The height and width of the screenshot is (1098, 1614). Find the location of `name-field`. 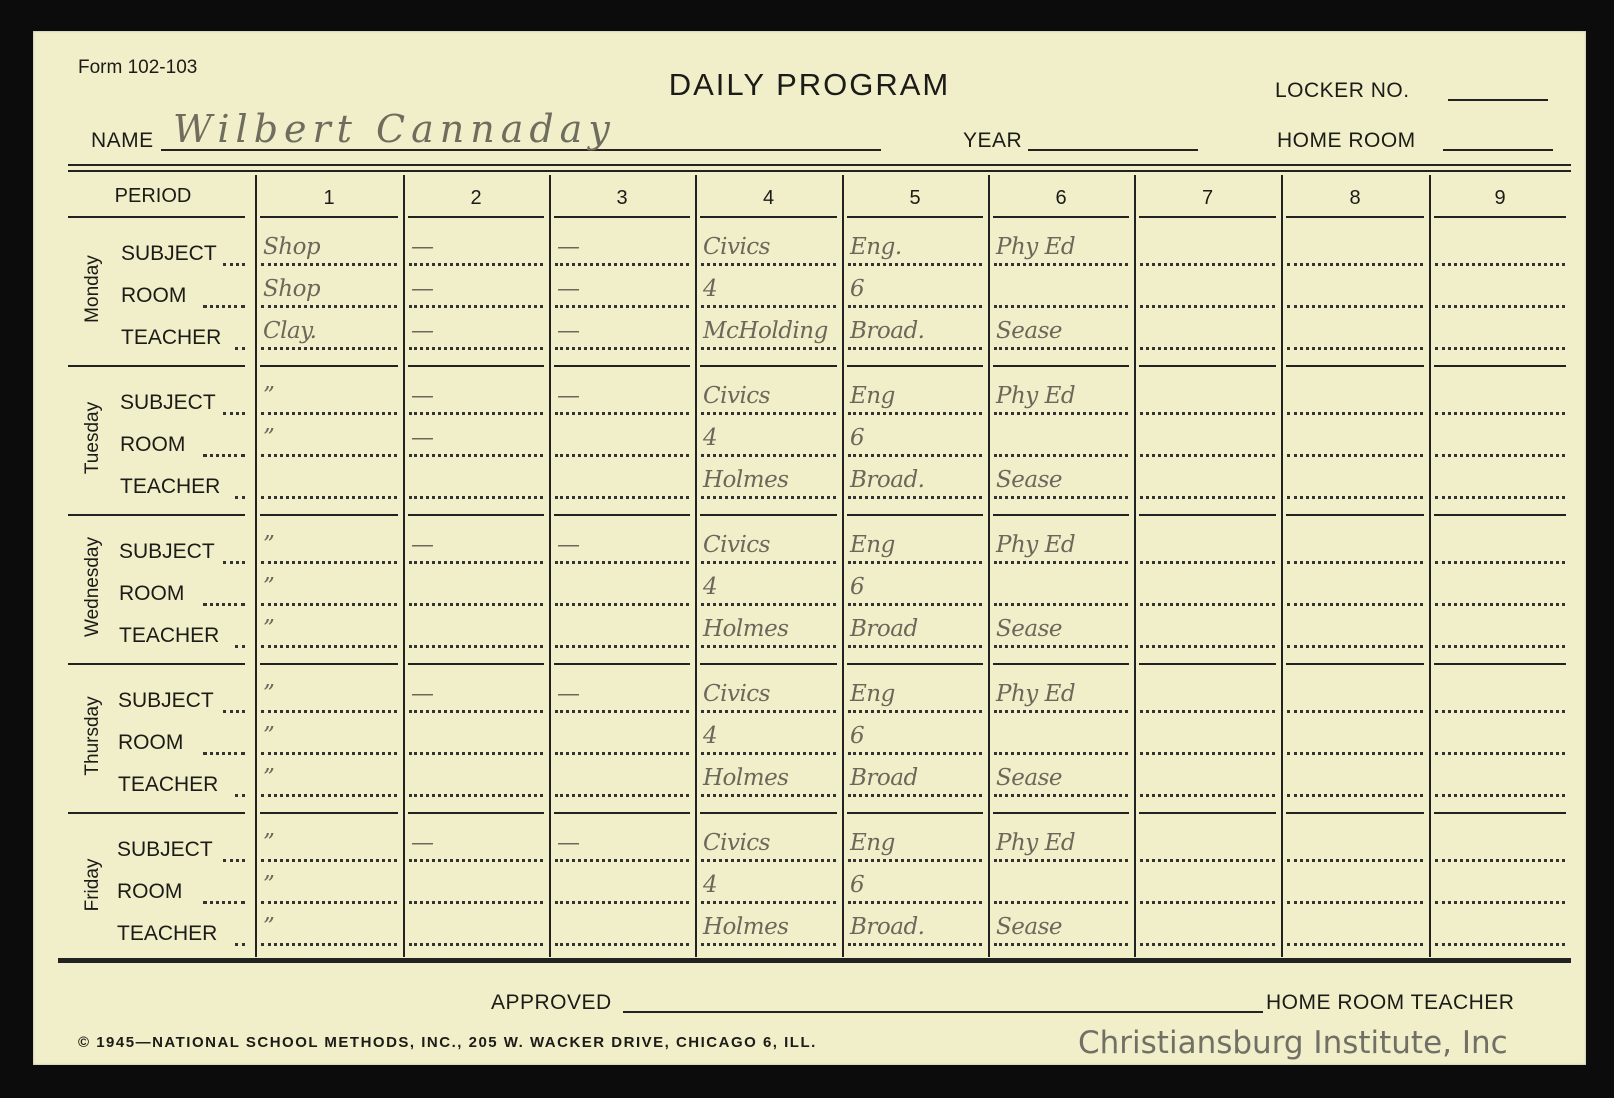

name-field is located at coordinates (521, 150).